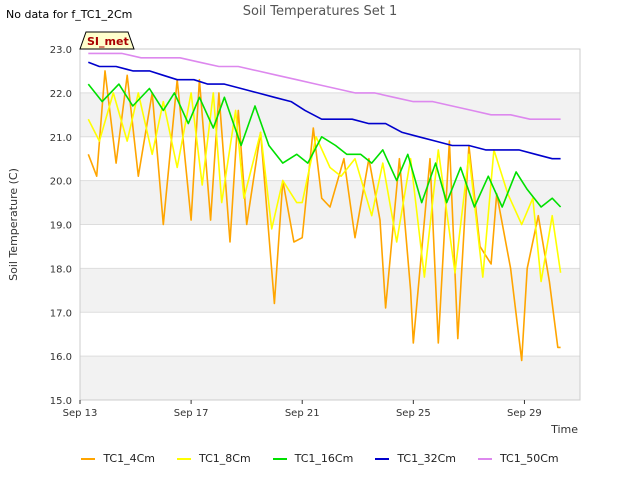 The width and height of the screenshot is (640, 480). I want to click on legend-item: TC1_16Cm, so click(313, 458).